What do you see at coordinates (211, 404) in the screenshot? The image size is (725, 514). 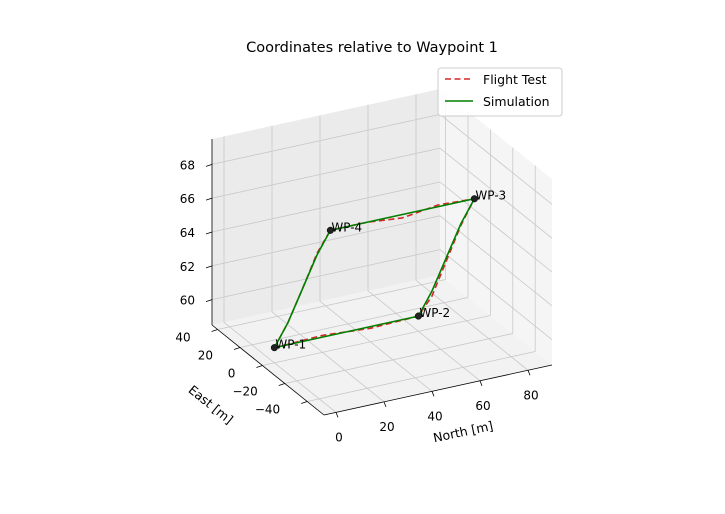 I see `y-axis-label: East [m]` at bounding box center [211, 404].